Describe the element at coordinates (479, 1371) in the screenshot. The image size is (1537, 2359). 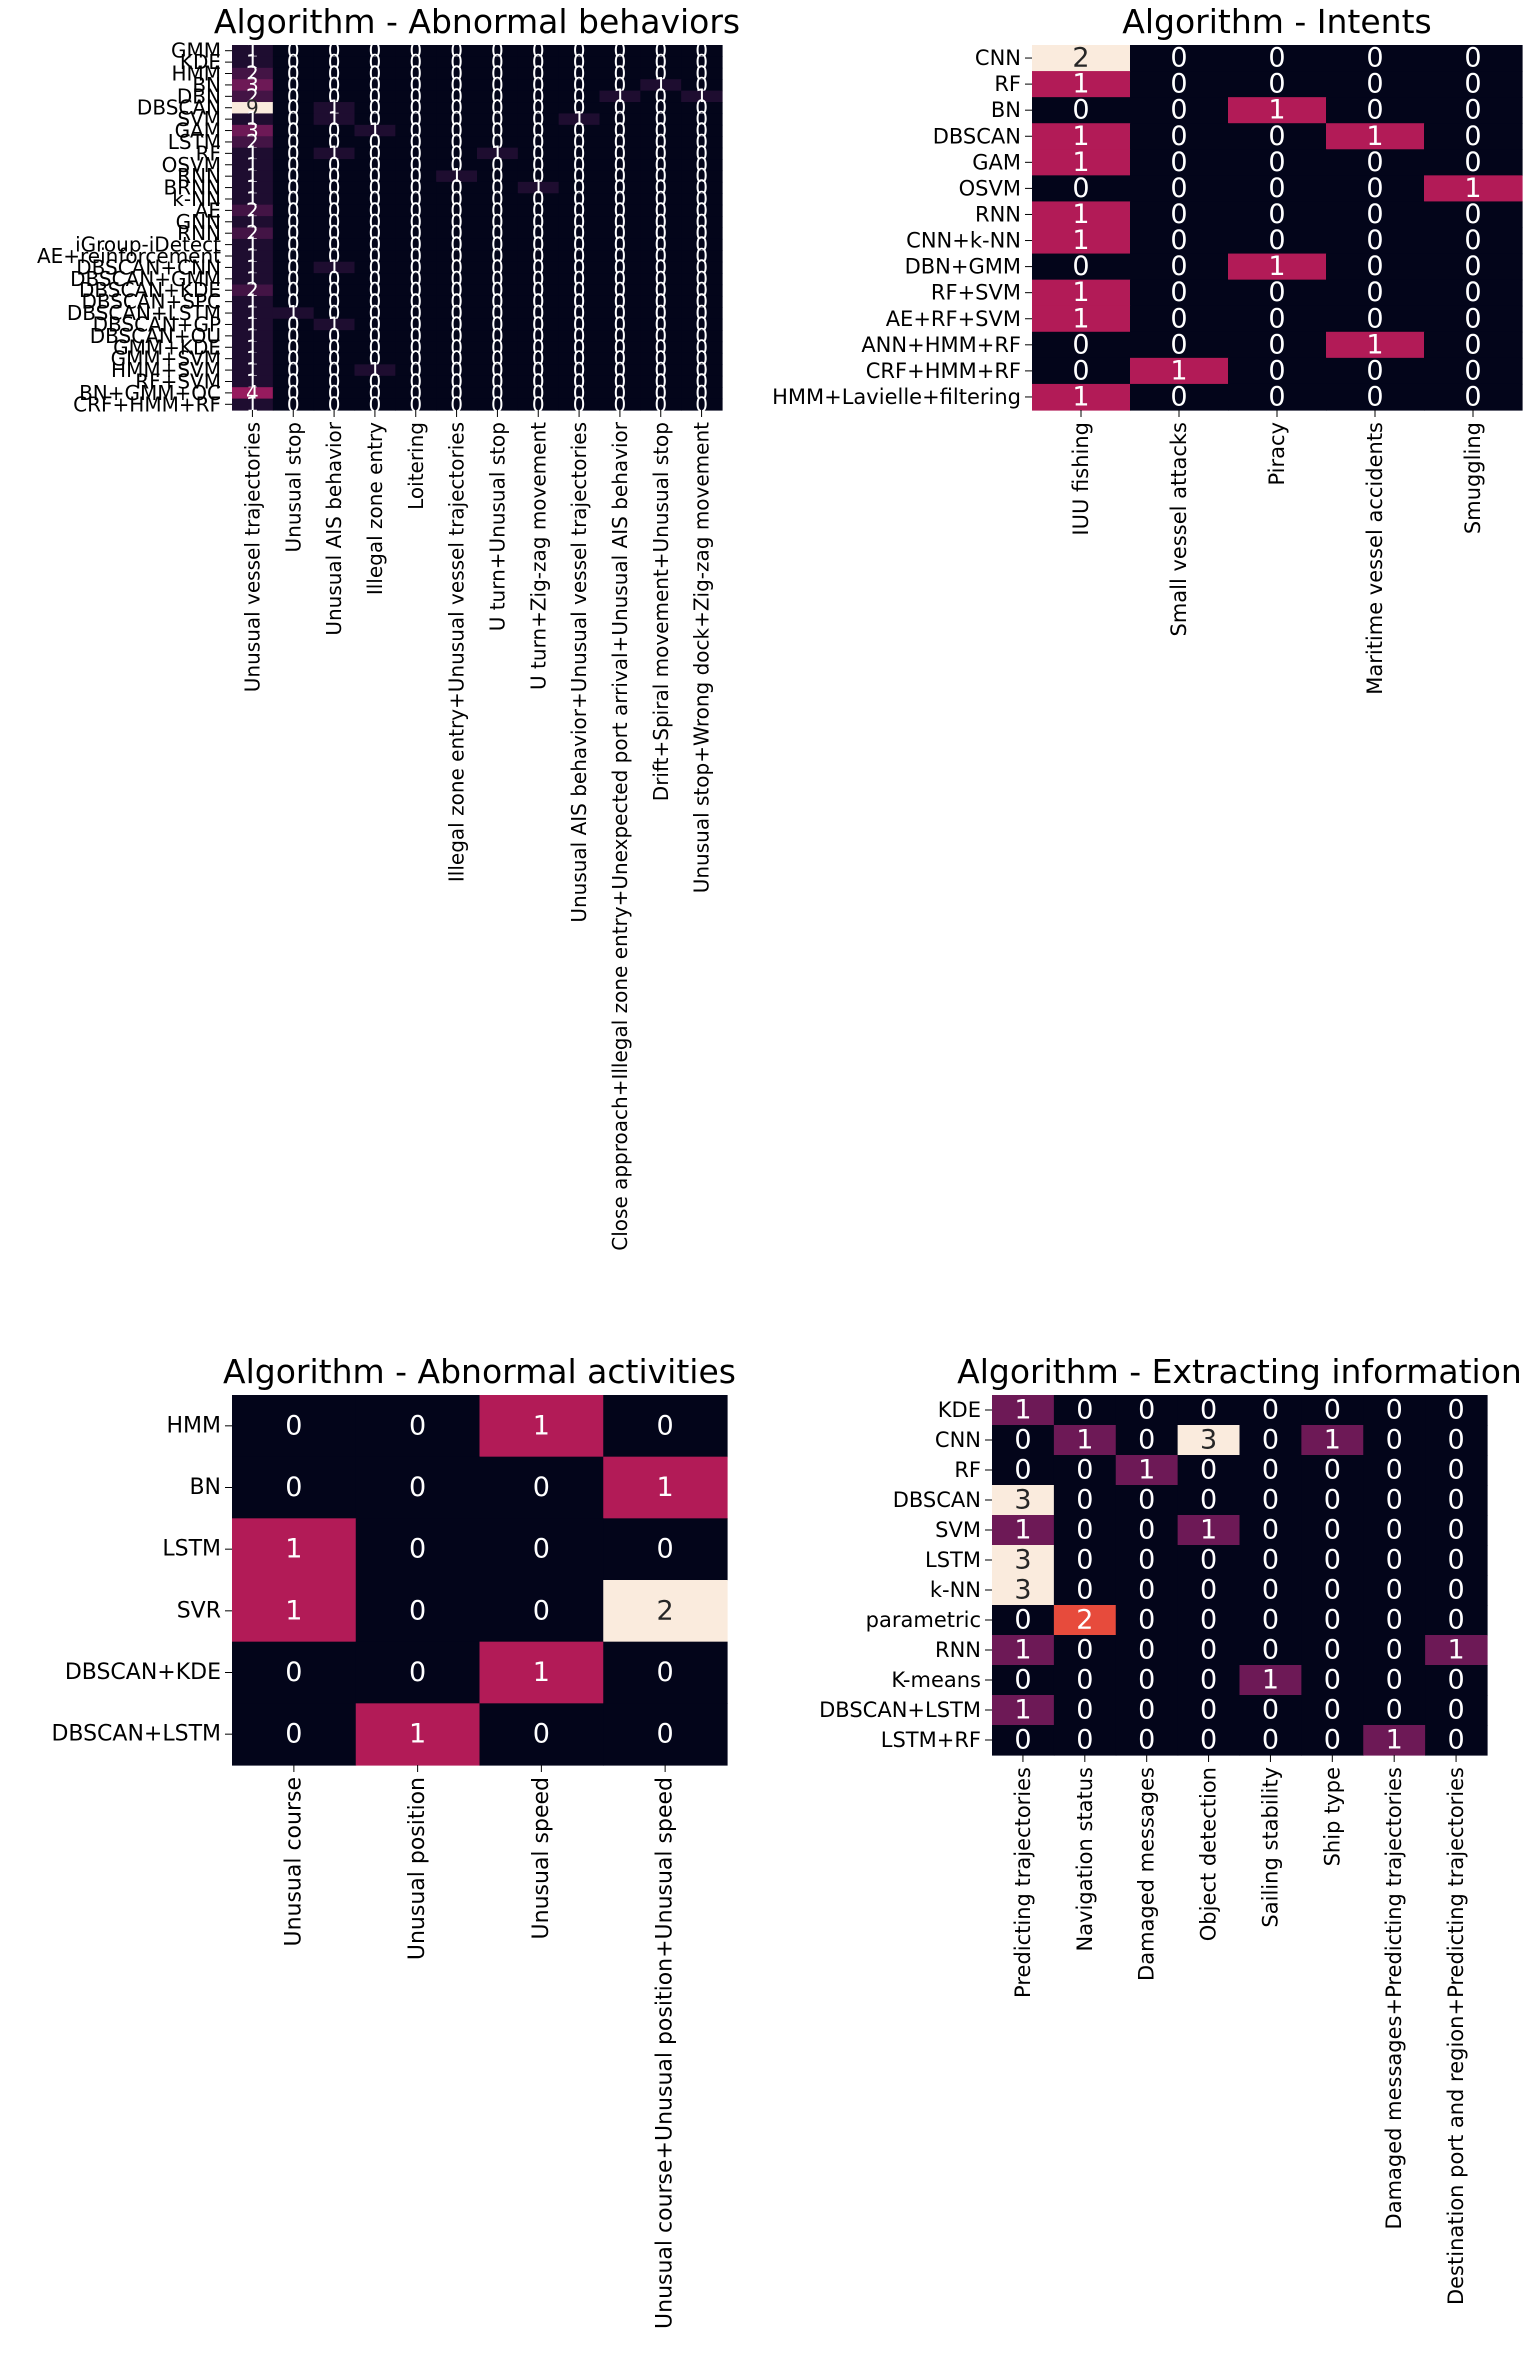
I see `chart-title: Algorithm - Abnormal activities` at that location.